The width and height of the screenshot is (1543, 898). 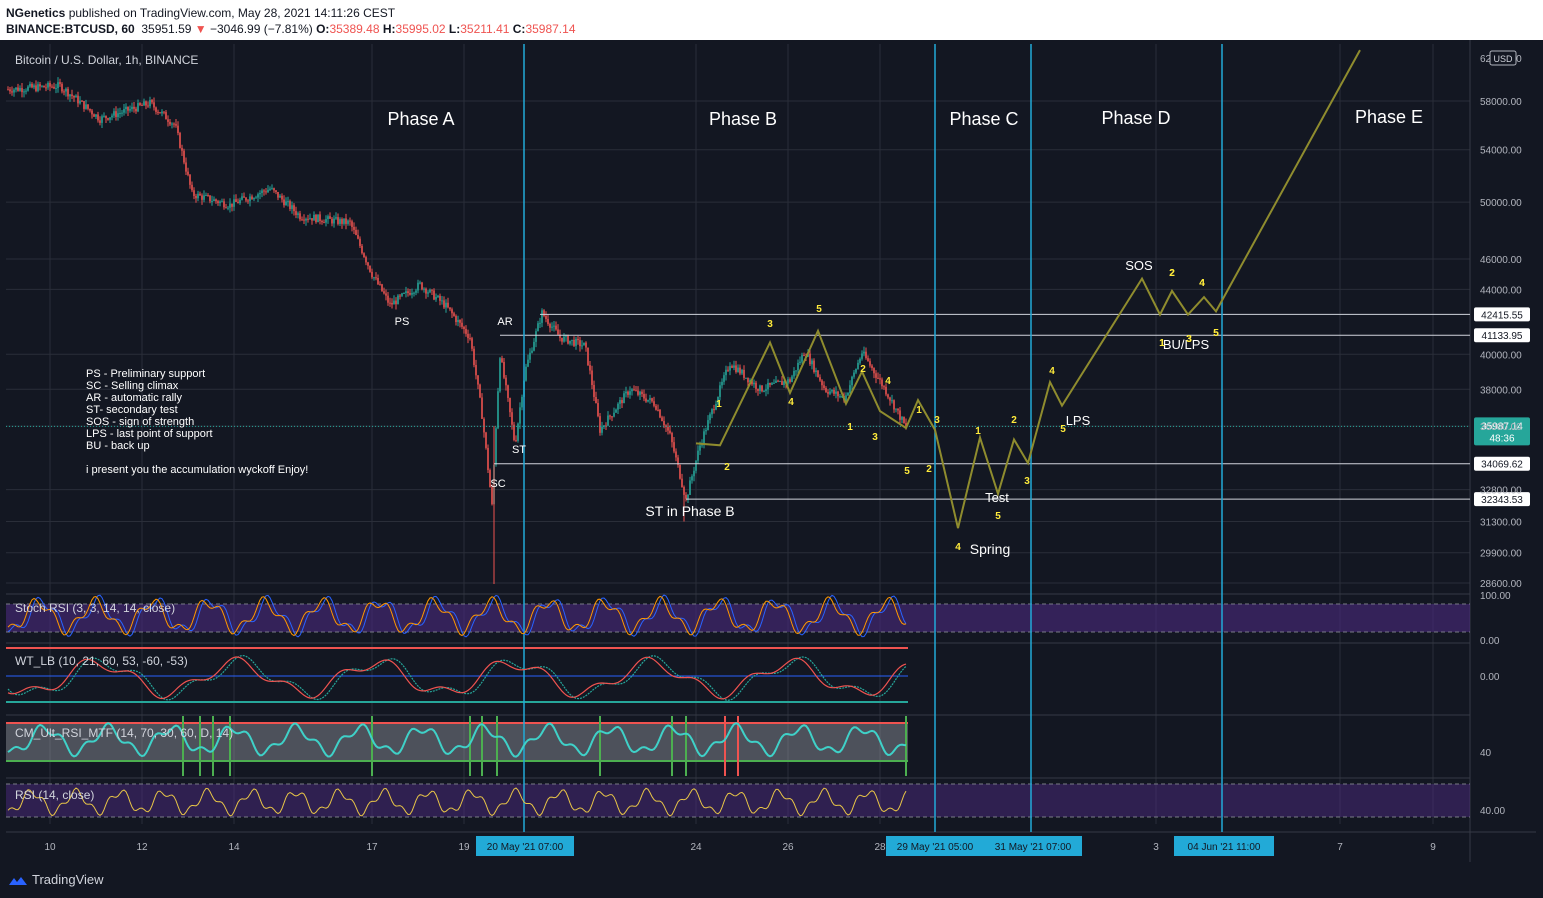 I want to click on x-highlight-label: 31 May '21 07:00, so click(x=1033, y=847).